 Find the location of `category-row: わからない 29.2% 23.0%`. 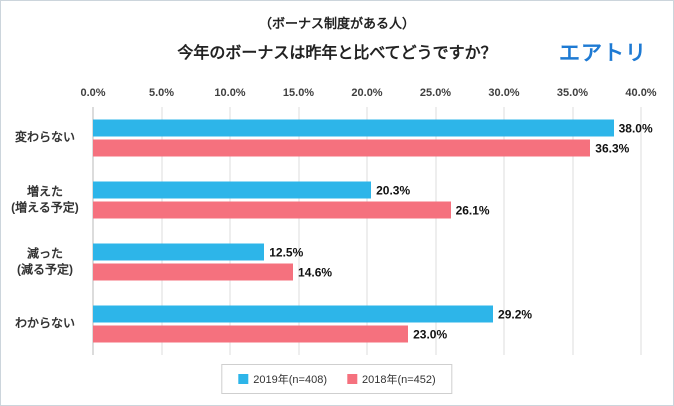

category-row: わからない 29.2% 23.0% is located at coordinates (328, 324).